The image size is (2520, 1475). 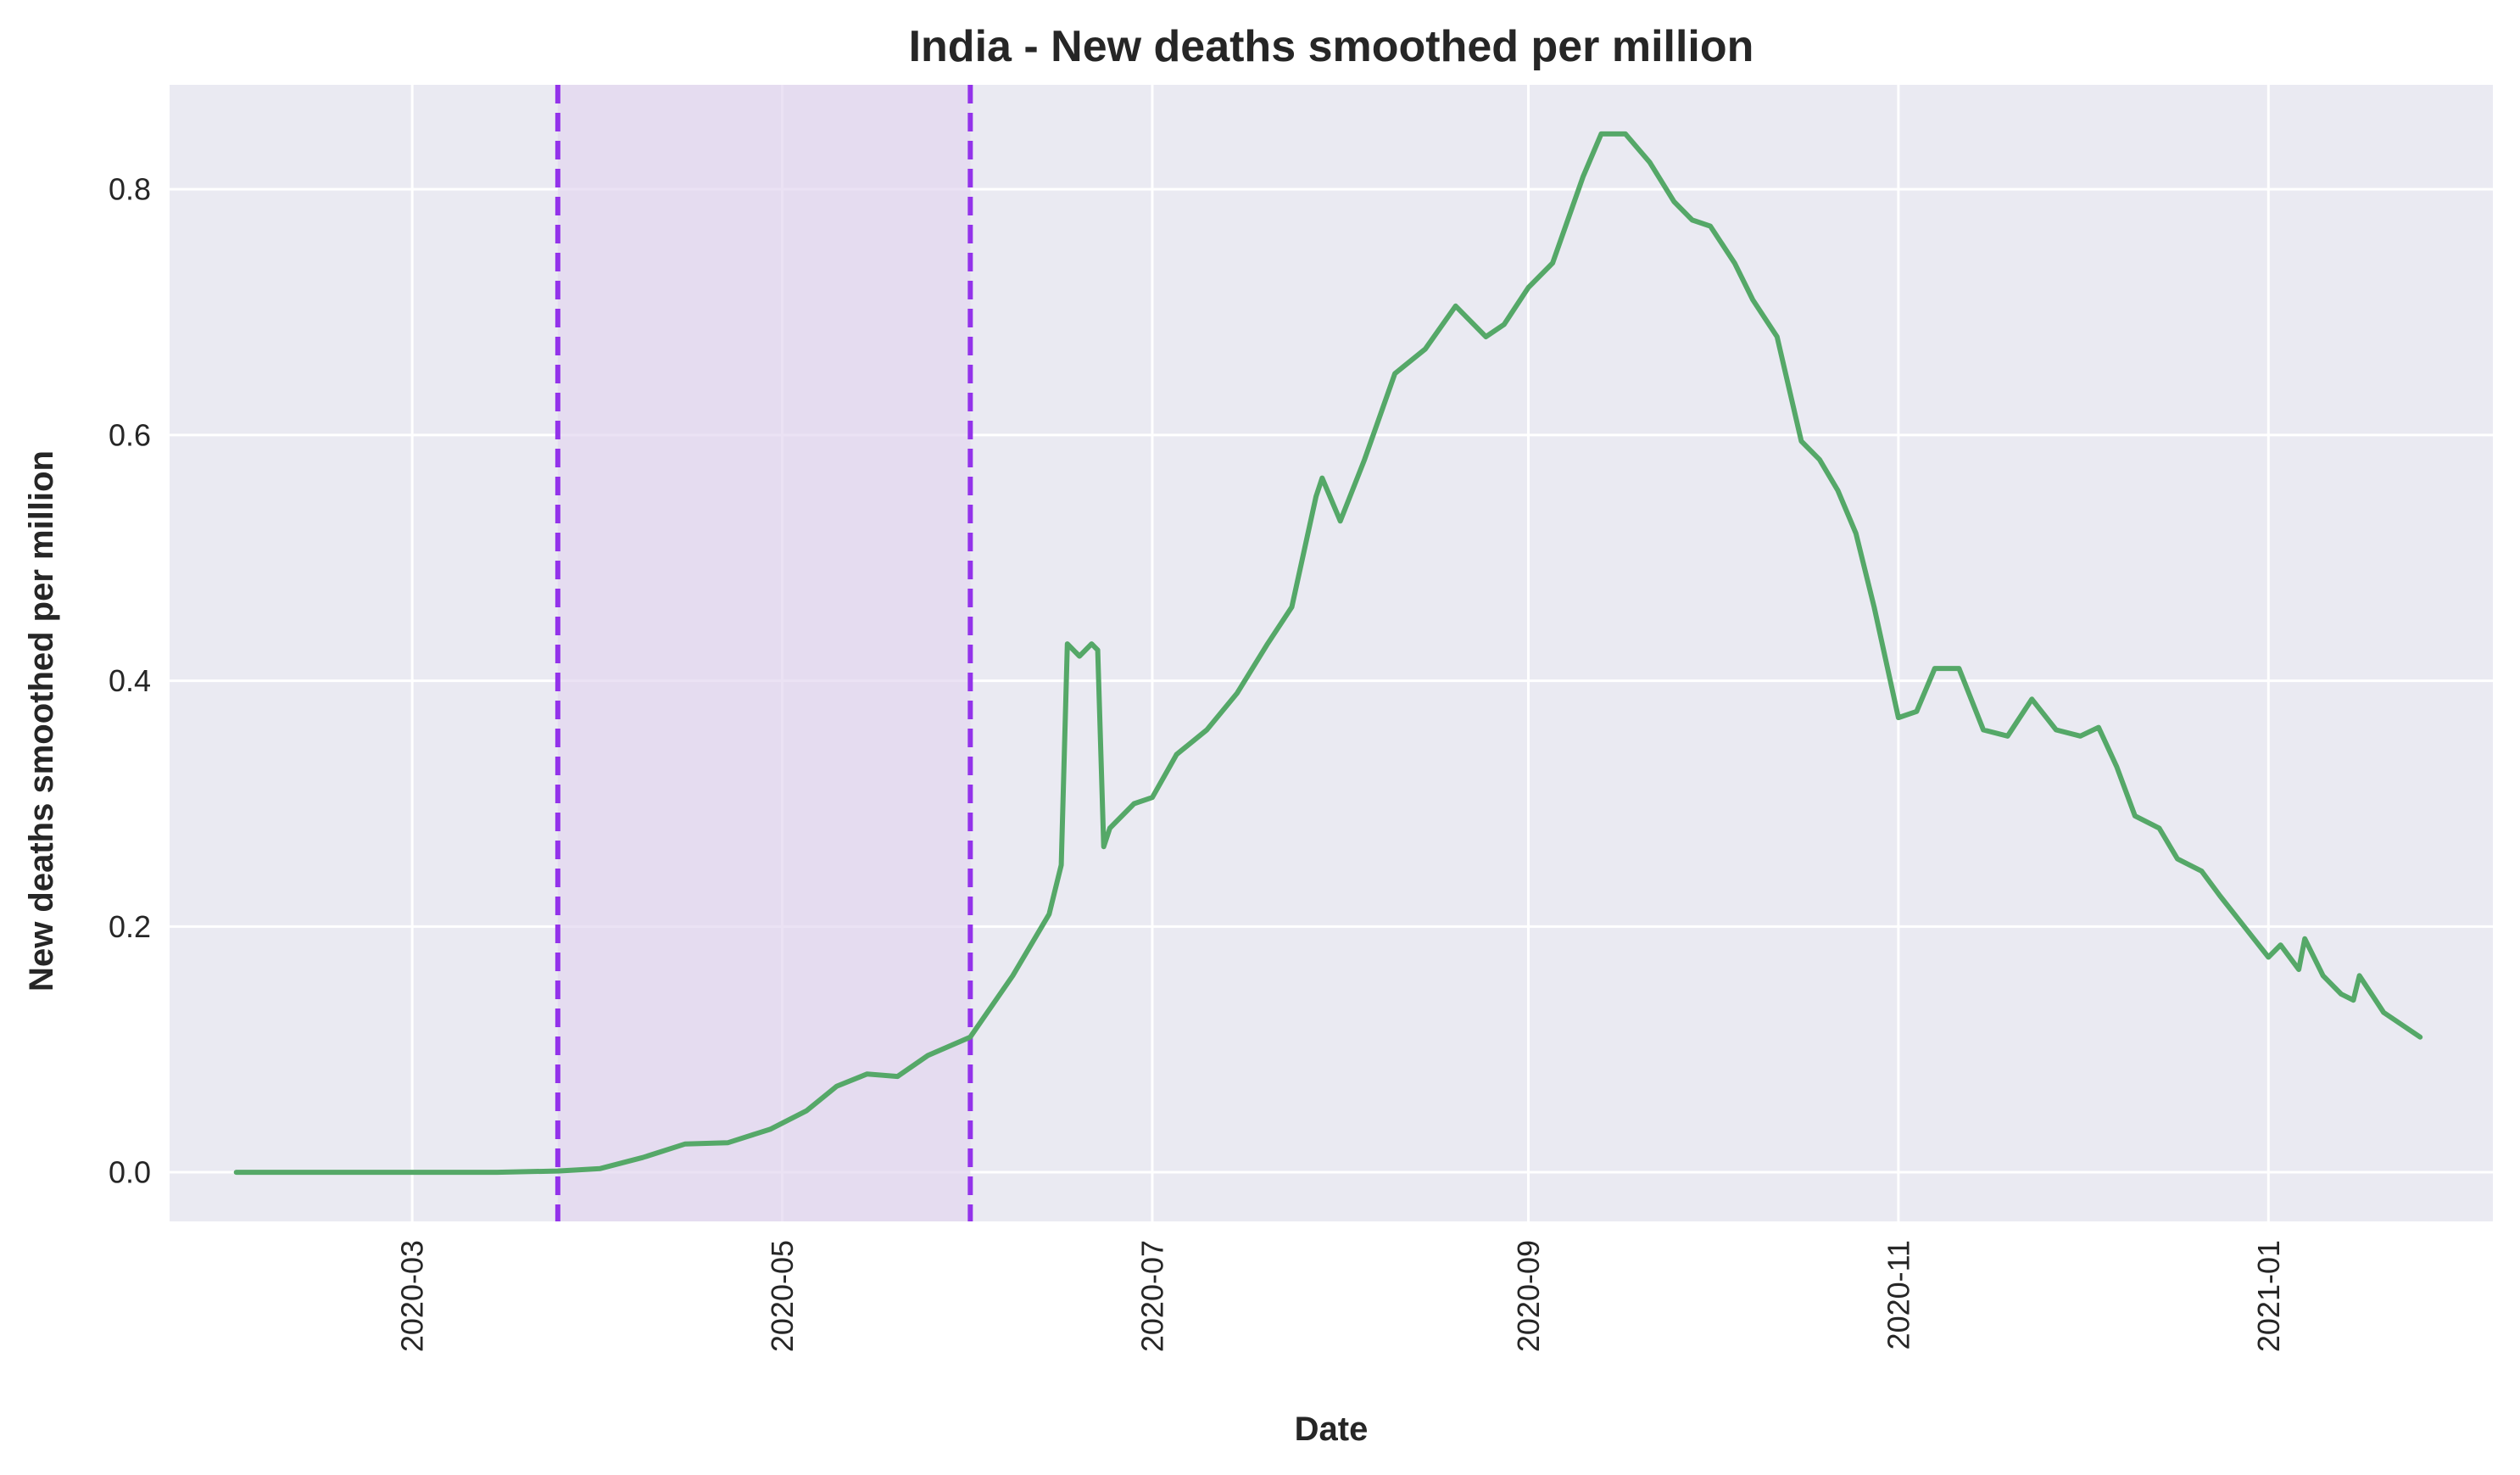 I want to click on chart-title: India - New deaths smoothed per million, so click(x=1331, y=47).